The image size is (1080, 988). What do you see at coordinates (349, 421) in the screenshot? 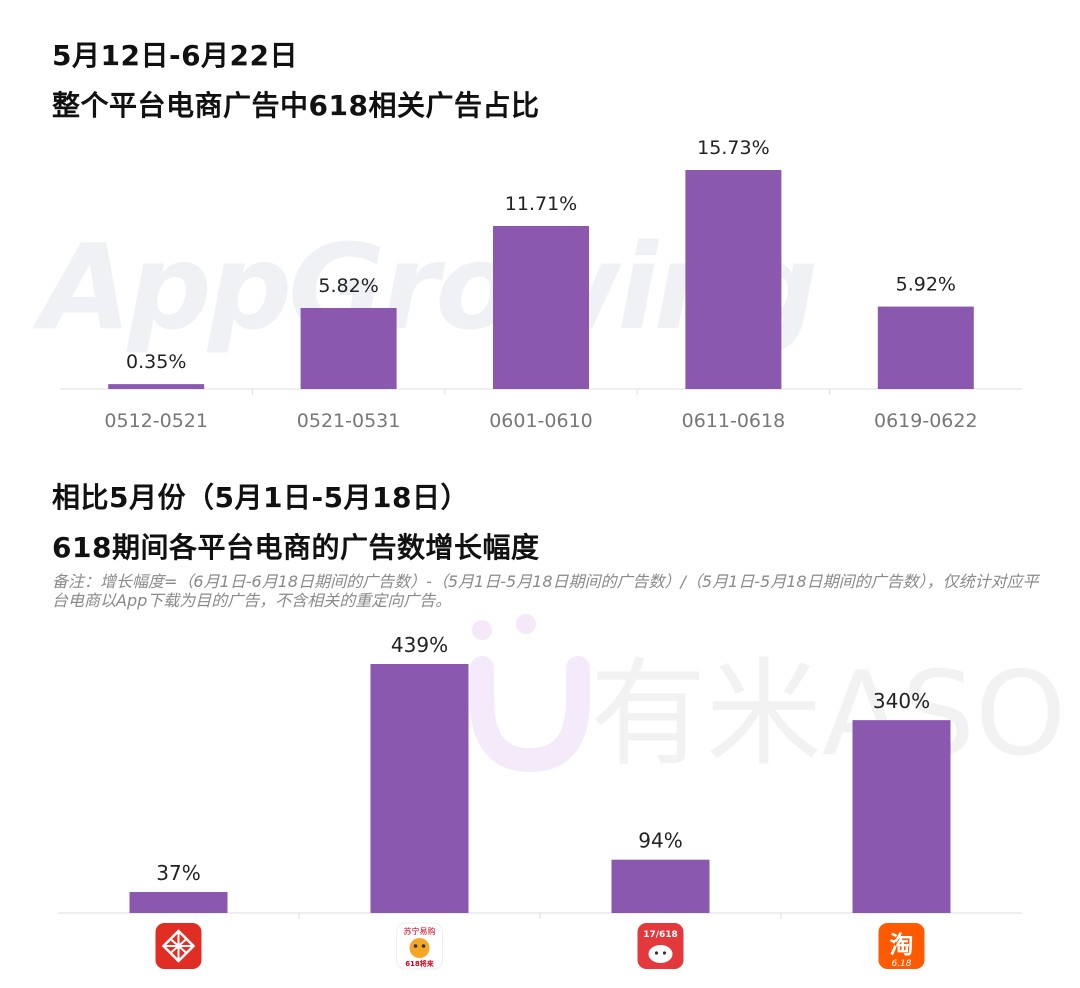
I see `chart1-tick-label: 0521-0531` at bounding box center [349, 421].